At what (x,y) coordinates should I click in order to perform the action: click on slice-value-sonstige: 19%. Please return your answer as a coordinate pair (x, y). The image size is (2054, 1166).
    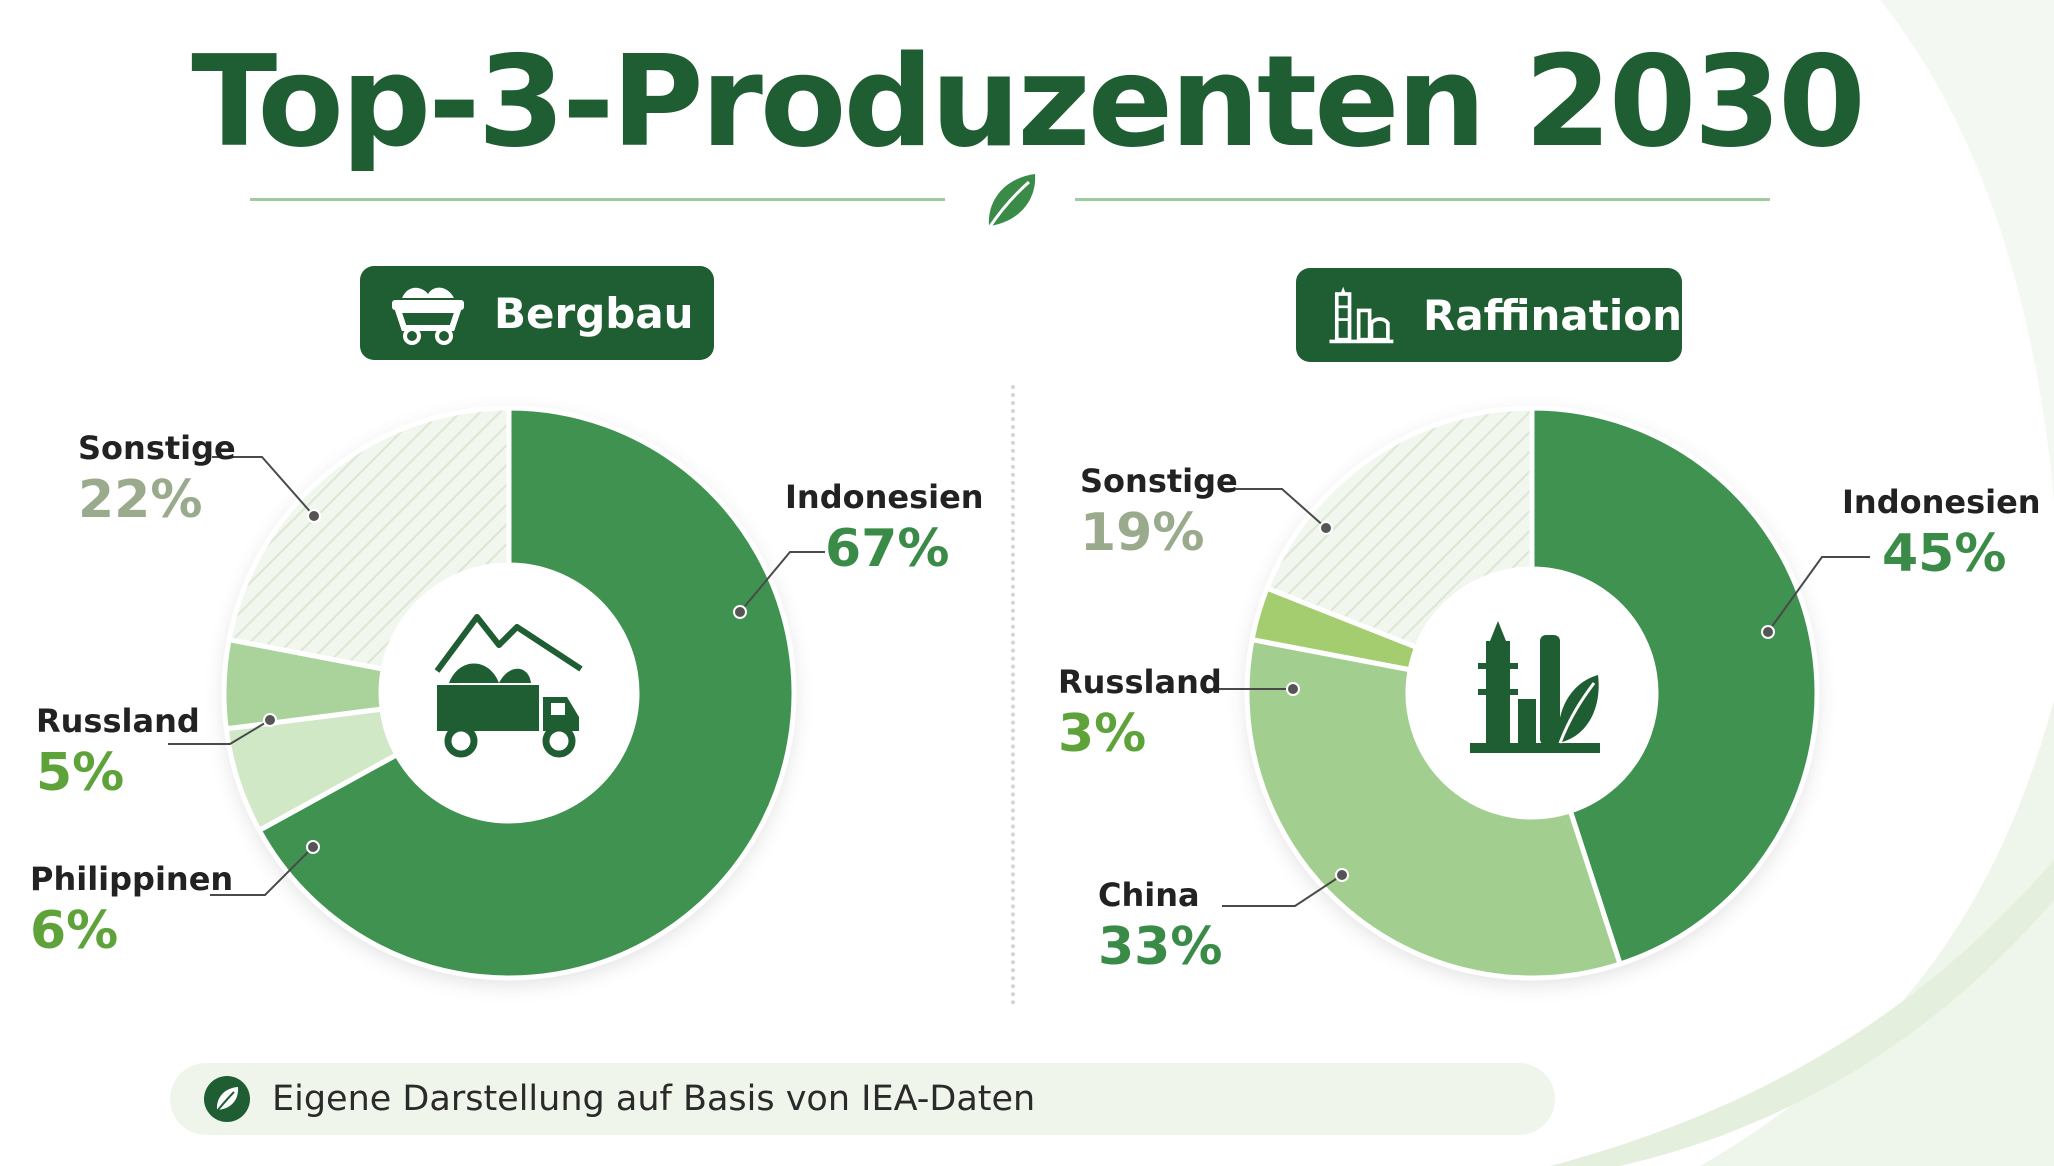
    Looking at the image, I should click on (1142, 533).